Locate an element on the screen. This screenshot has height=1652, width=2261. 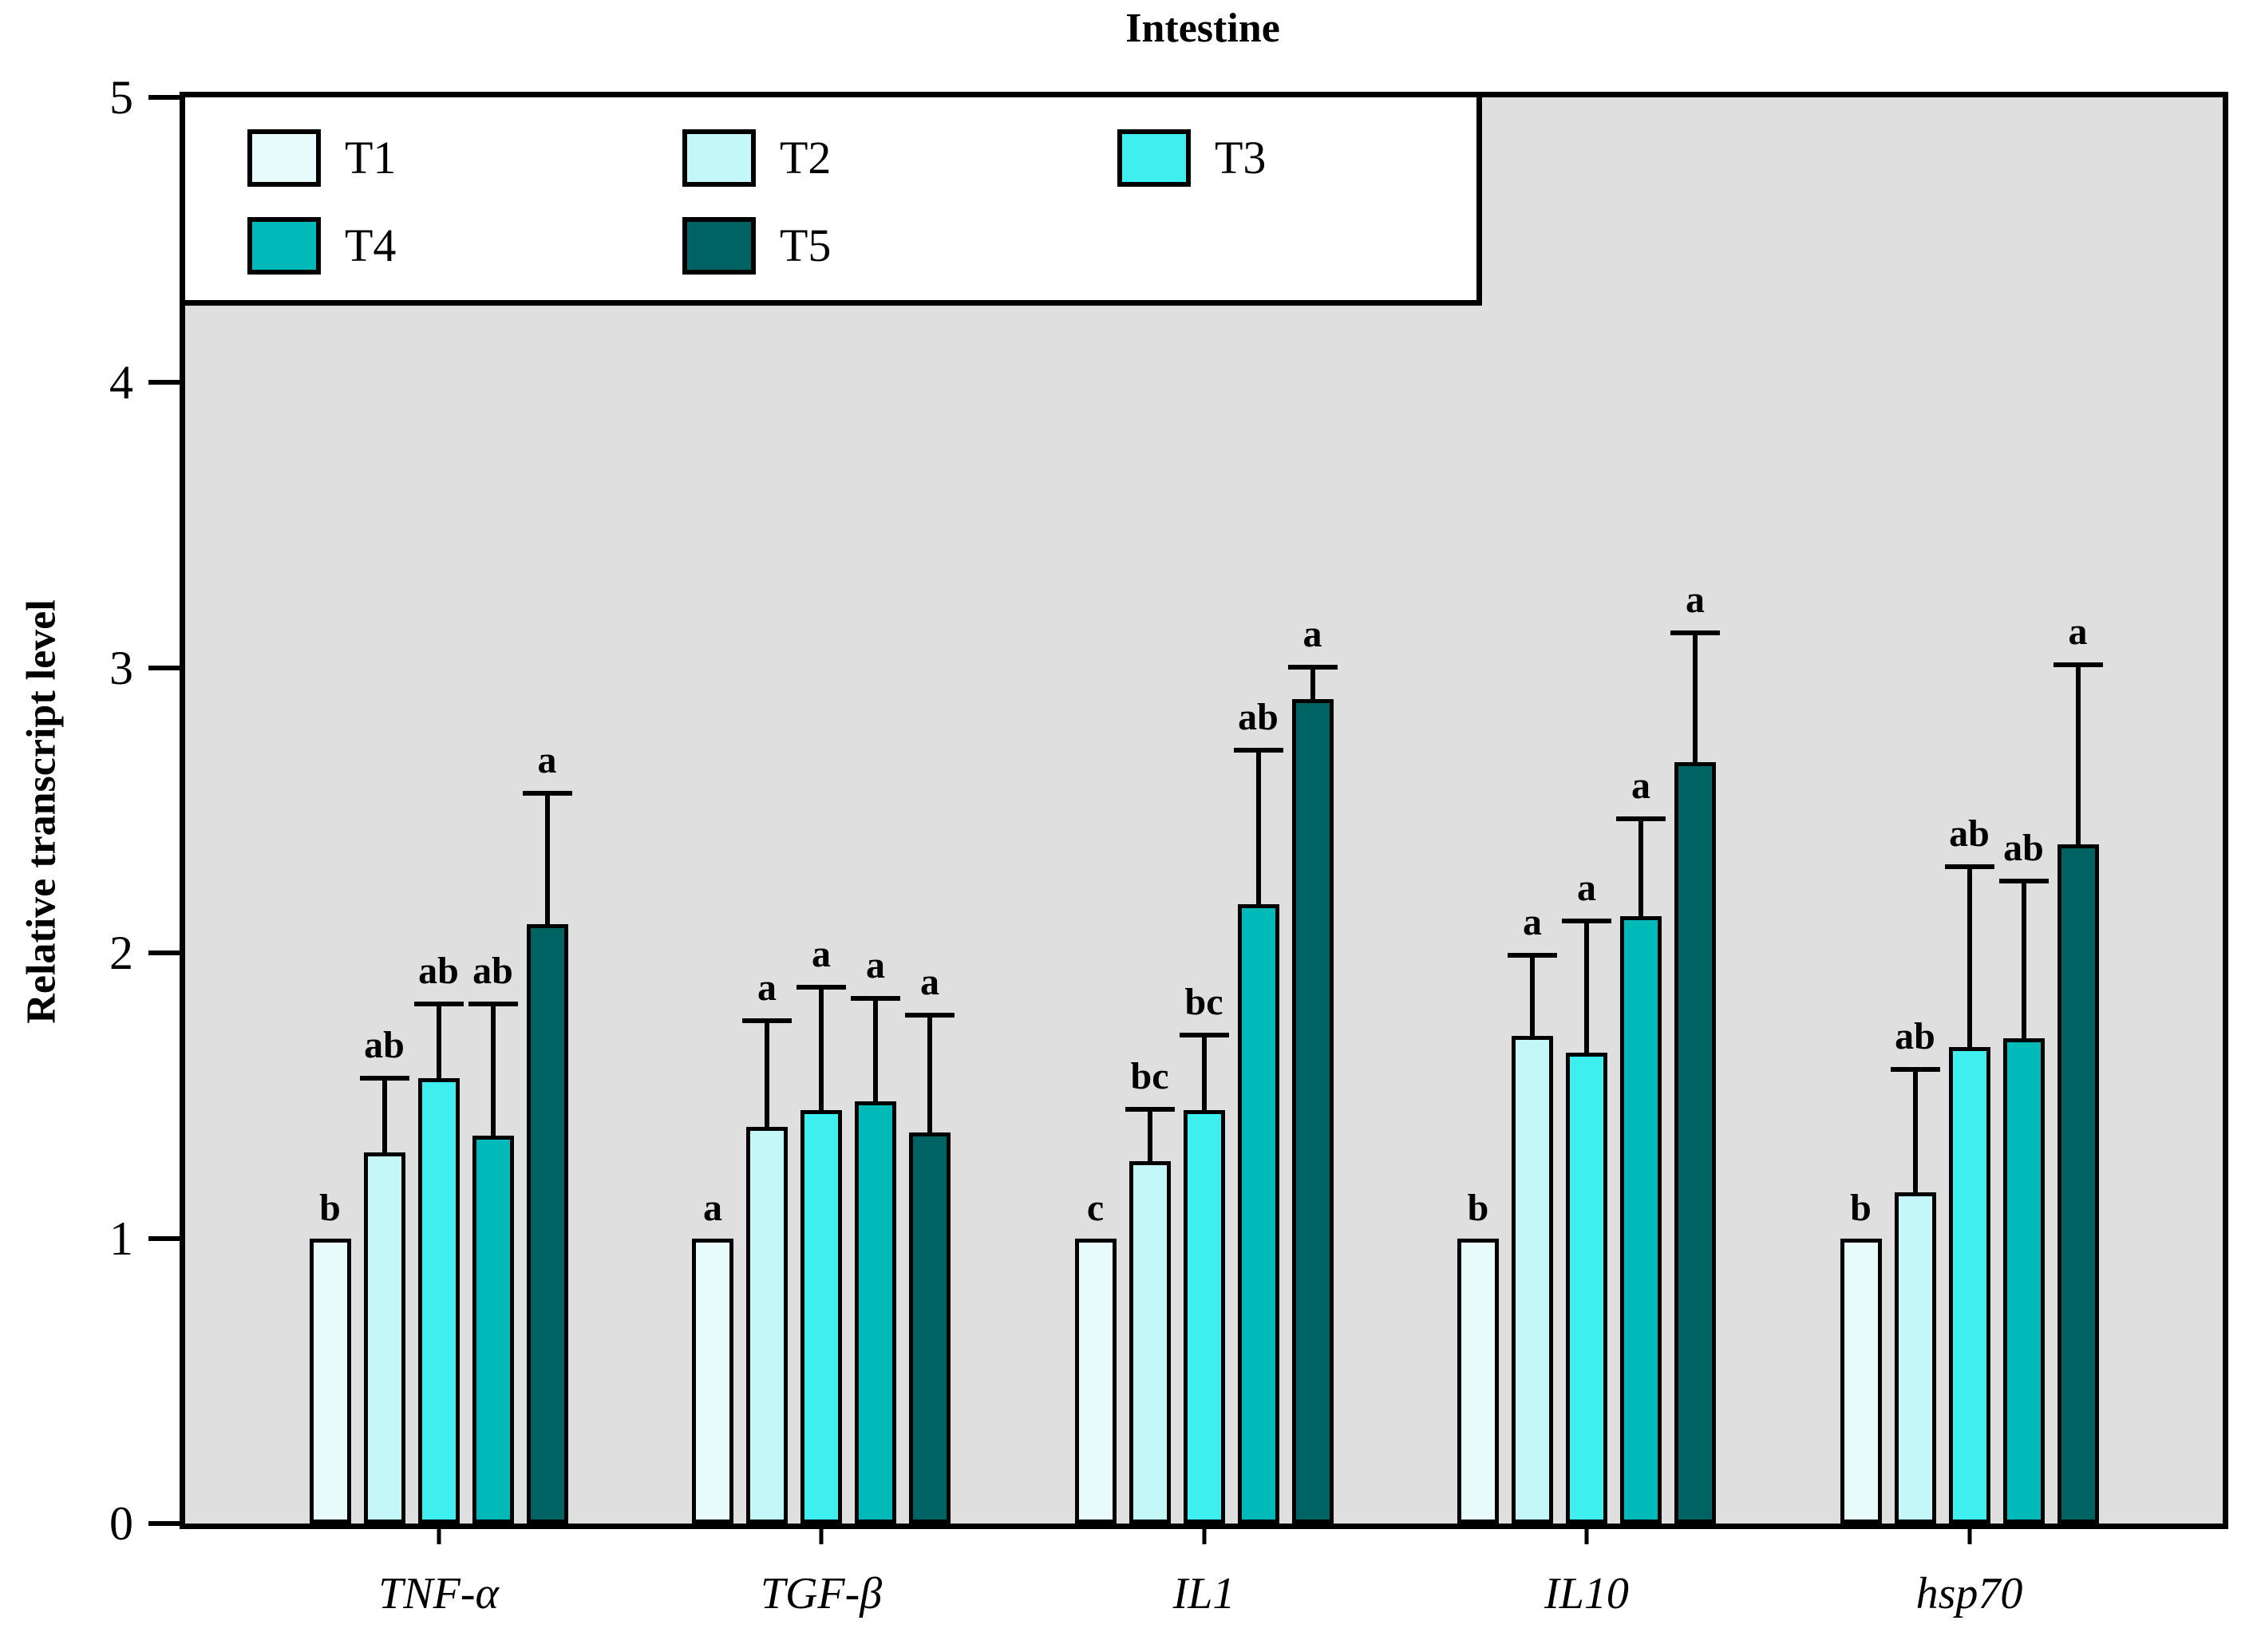
group-TGF-β: a a a a a TGF-β is located at coordinates (823, 857).